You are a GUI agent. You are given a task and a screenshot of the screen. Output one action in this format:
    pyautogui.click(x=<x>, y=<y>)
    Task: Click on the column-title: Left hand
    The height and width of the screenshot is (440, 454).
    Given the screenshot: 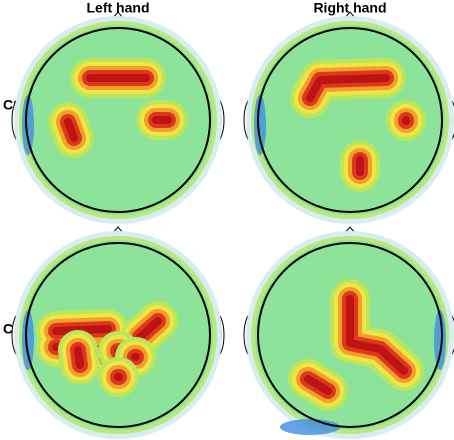 What is the action you would take?
    pyautogui.click(x=118, y=8)
    